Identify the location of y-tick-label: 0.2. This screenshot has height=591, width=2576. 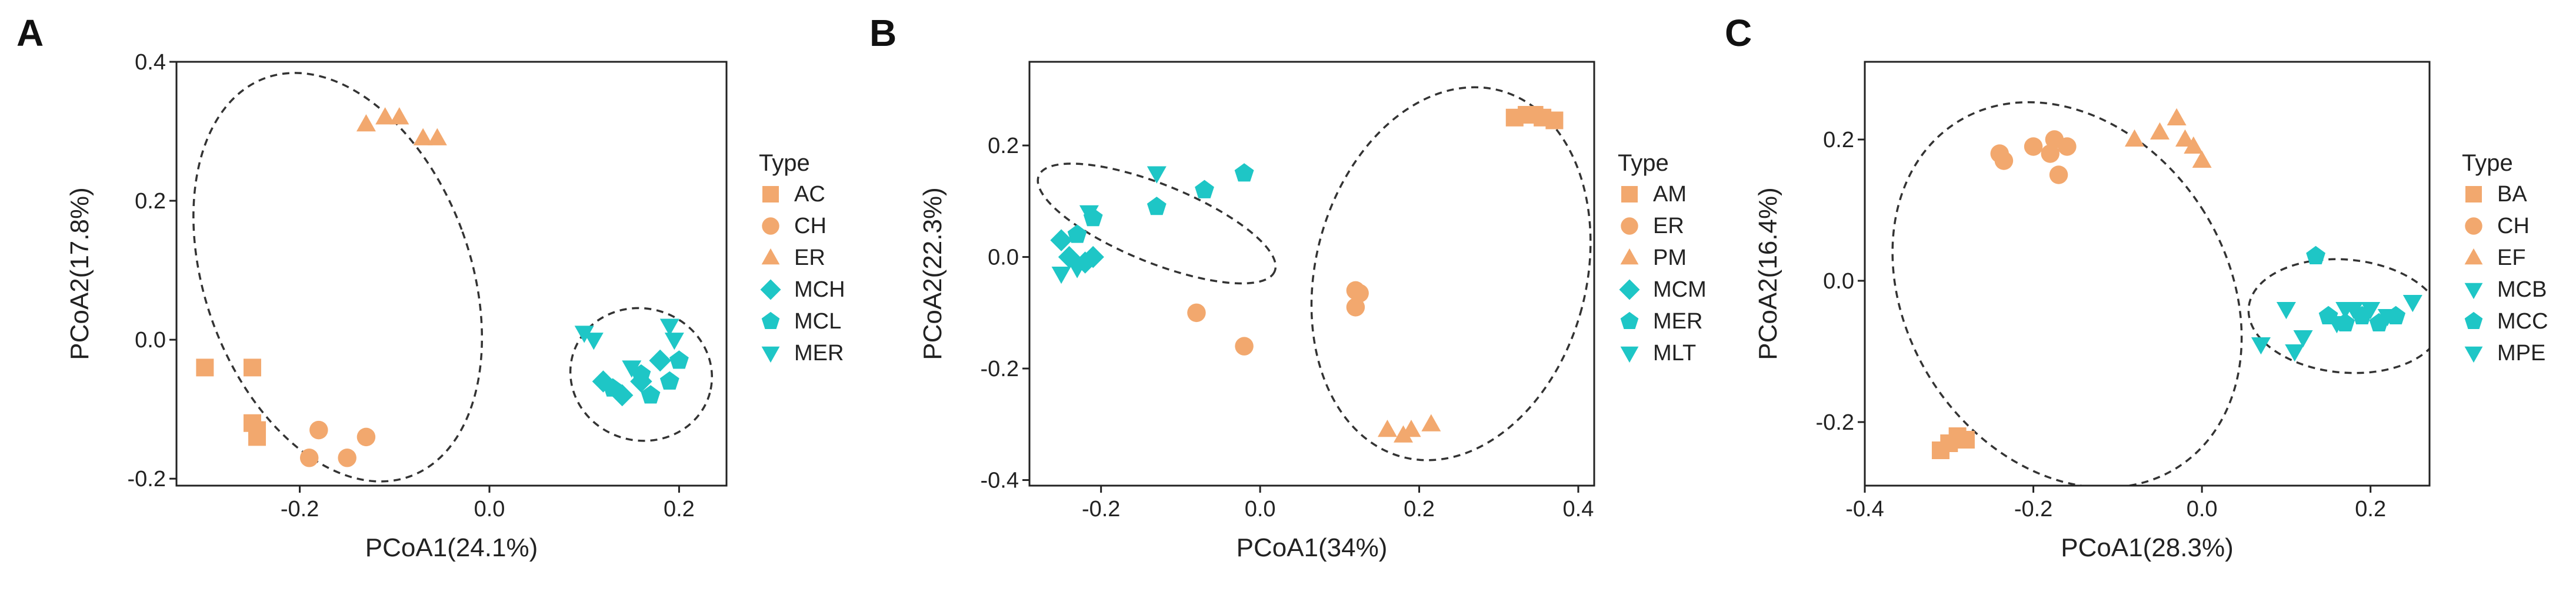
(1004, 146).